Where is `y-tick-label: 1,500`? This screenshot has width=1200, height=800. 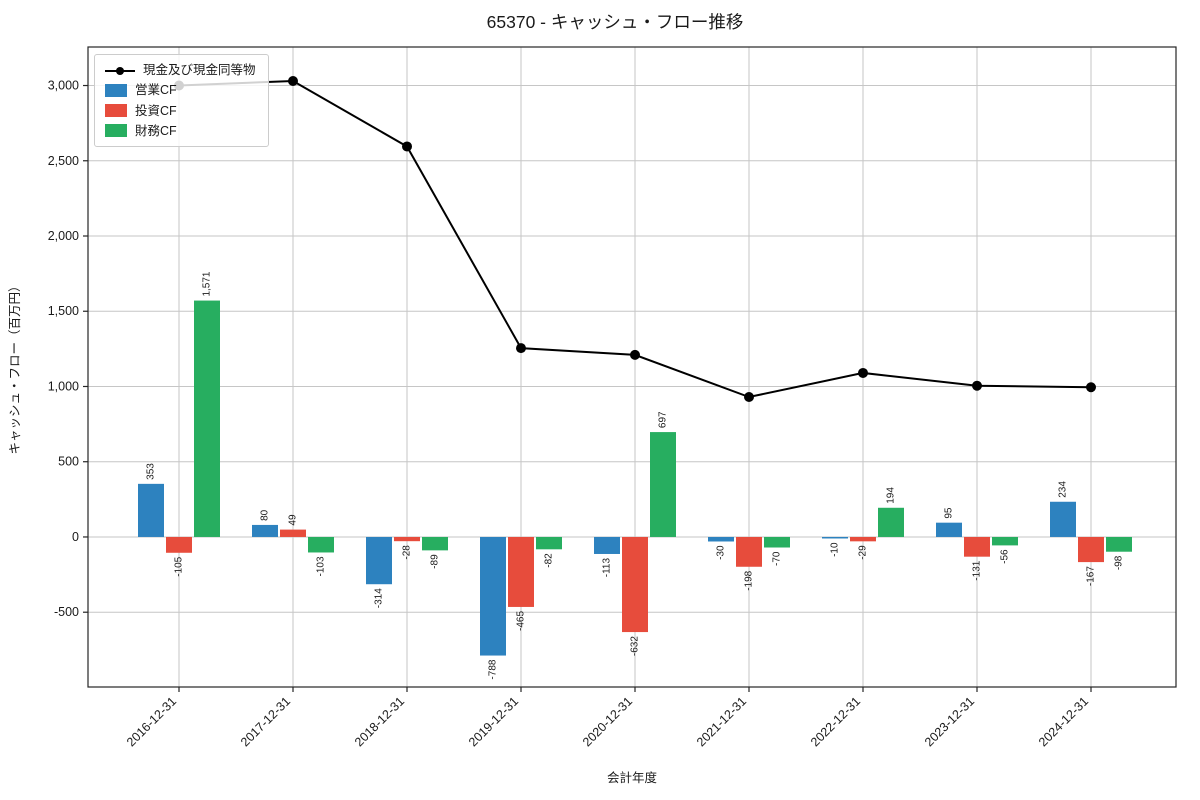 y-tick-label: 1,500 is located at coordinates (63, 311).